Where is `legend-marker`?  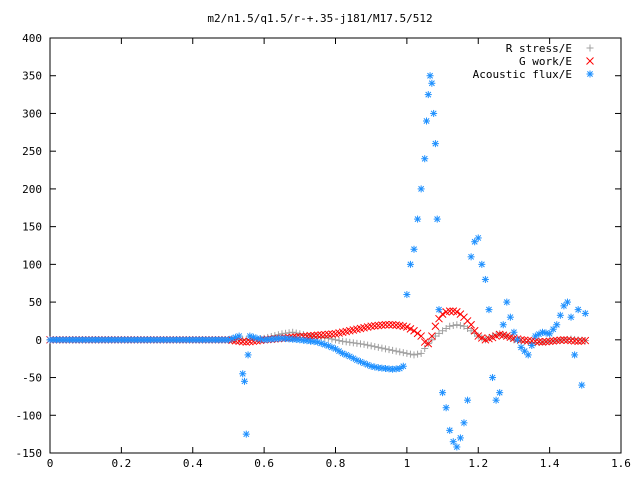 legend-marker is located at coordinates (590, 61).